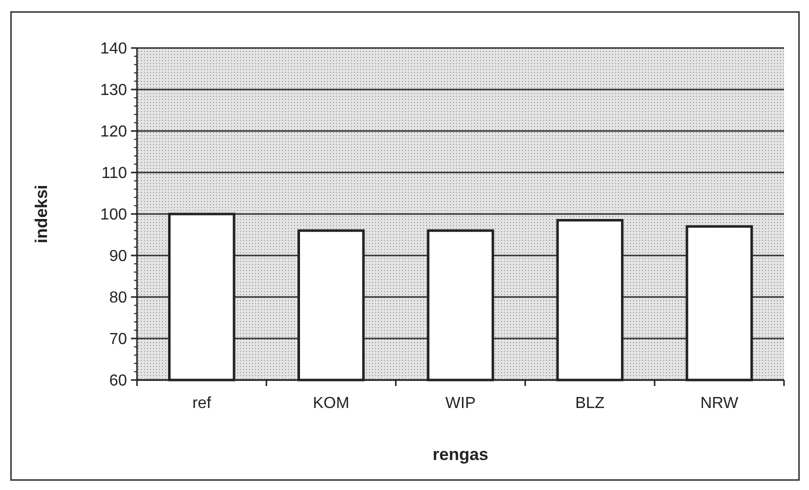 This screenshot has width=809, height=490. I want to click on y-tick-label: 90, so click(118, 257).